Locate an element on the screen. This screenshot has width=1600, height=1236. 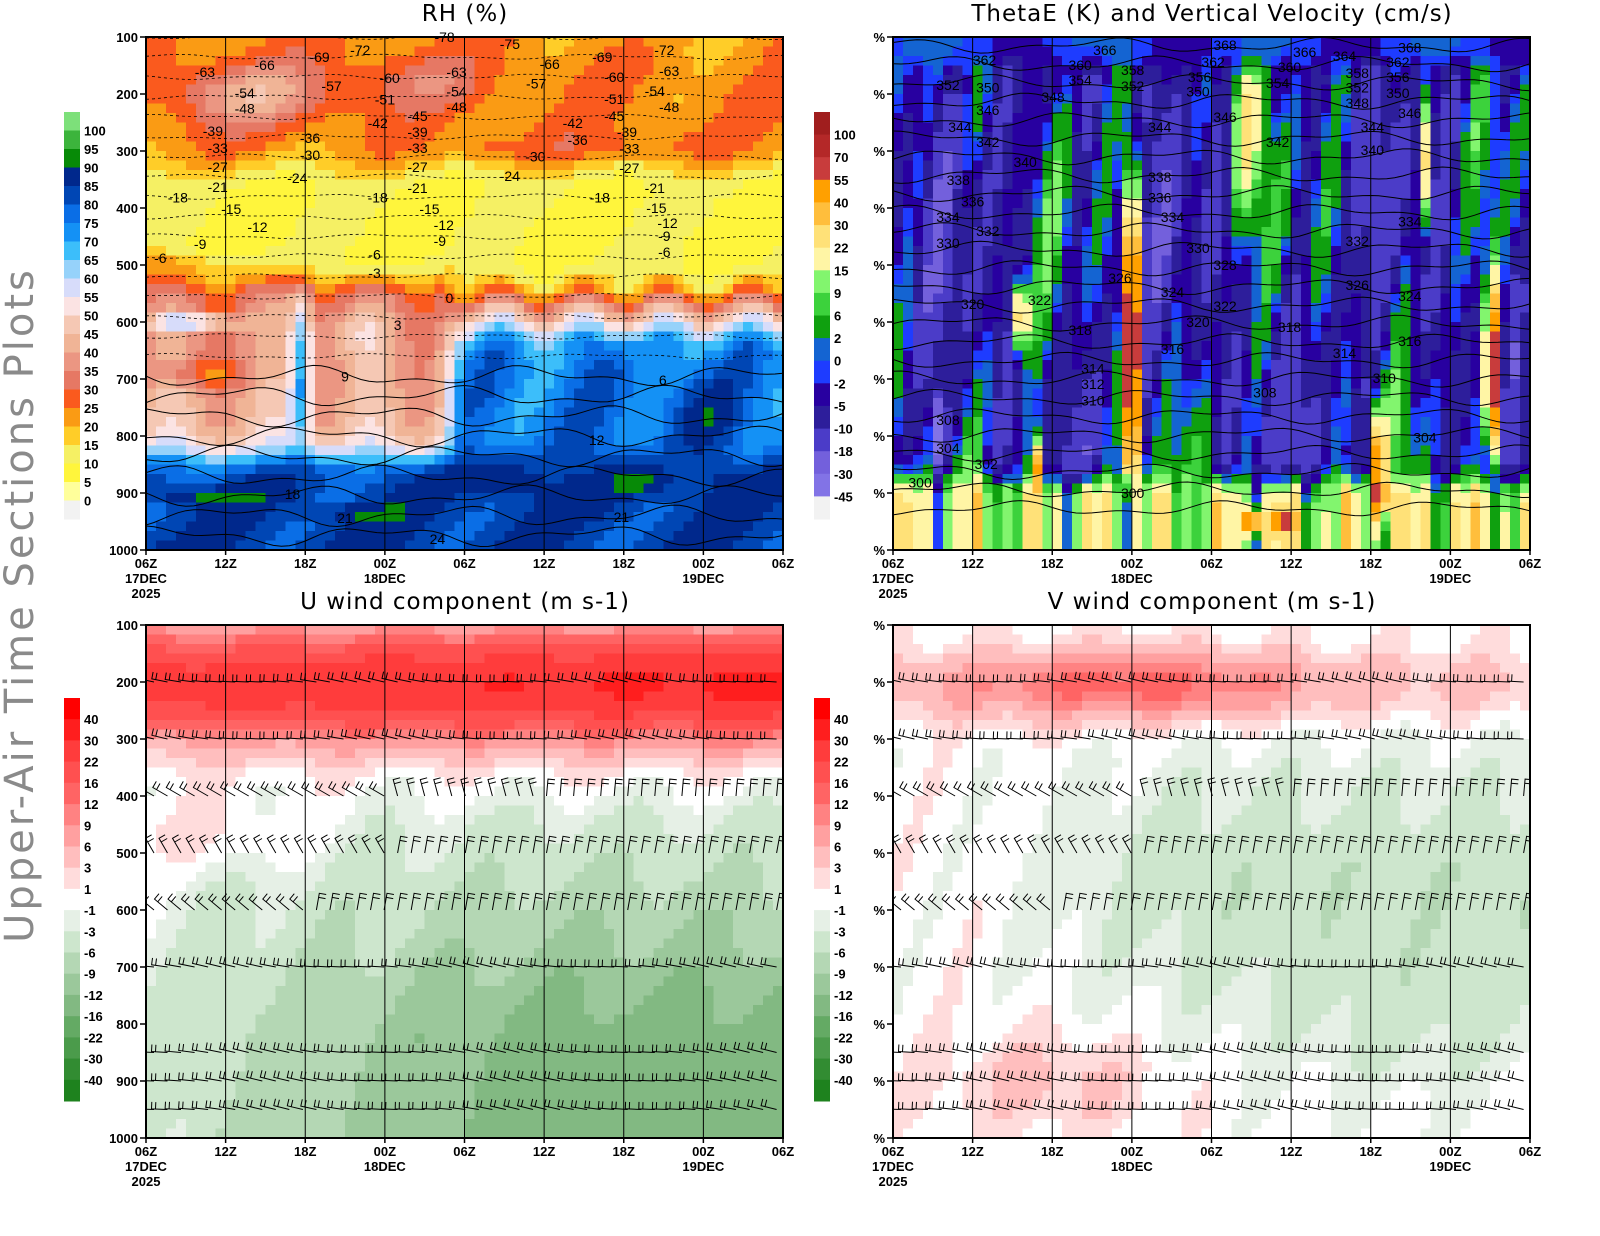
x-tick-label: 06Z is located at coordinates (464, 563).